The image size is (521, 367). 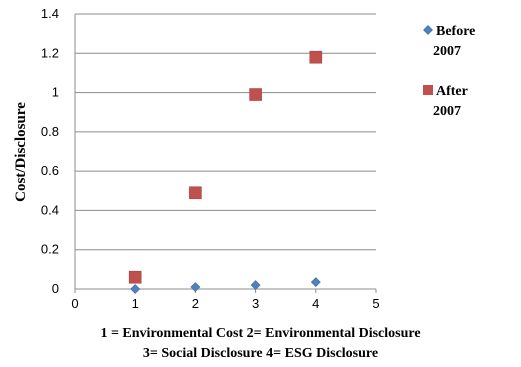 What do you see at coordinates (55, 288) in the screenshot?
I see `y-tick-label-0: 0` at bounding box center [55, 288].